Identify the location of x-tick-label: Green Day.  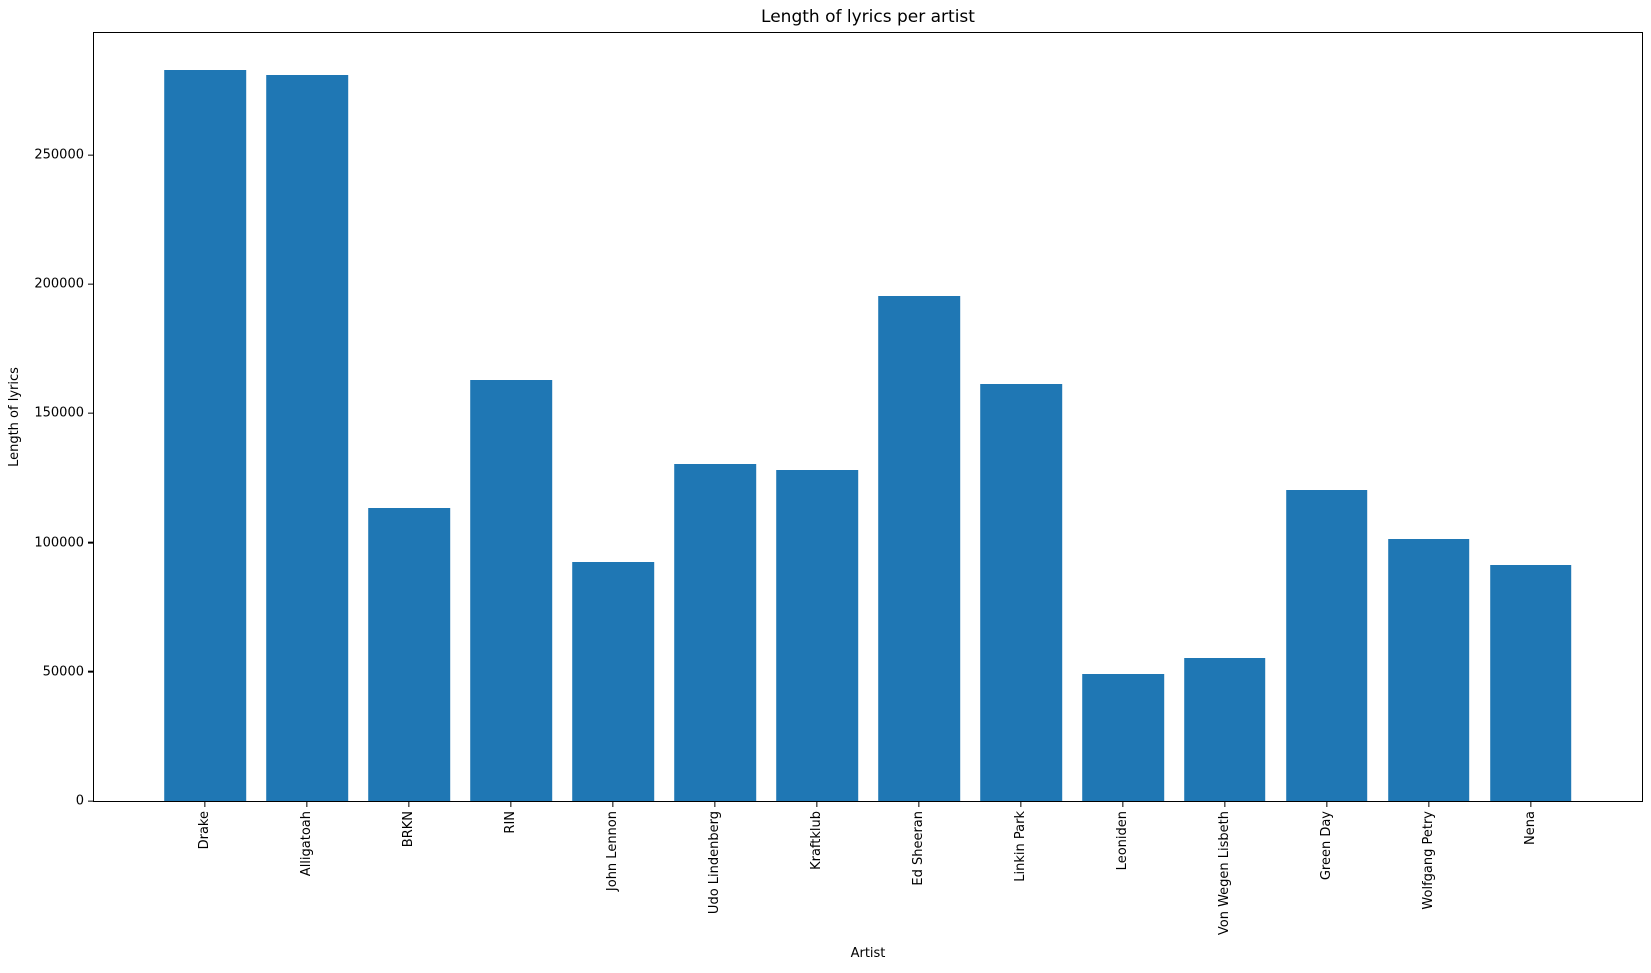
(1326, 846).